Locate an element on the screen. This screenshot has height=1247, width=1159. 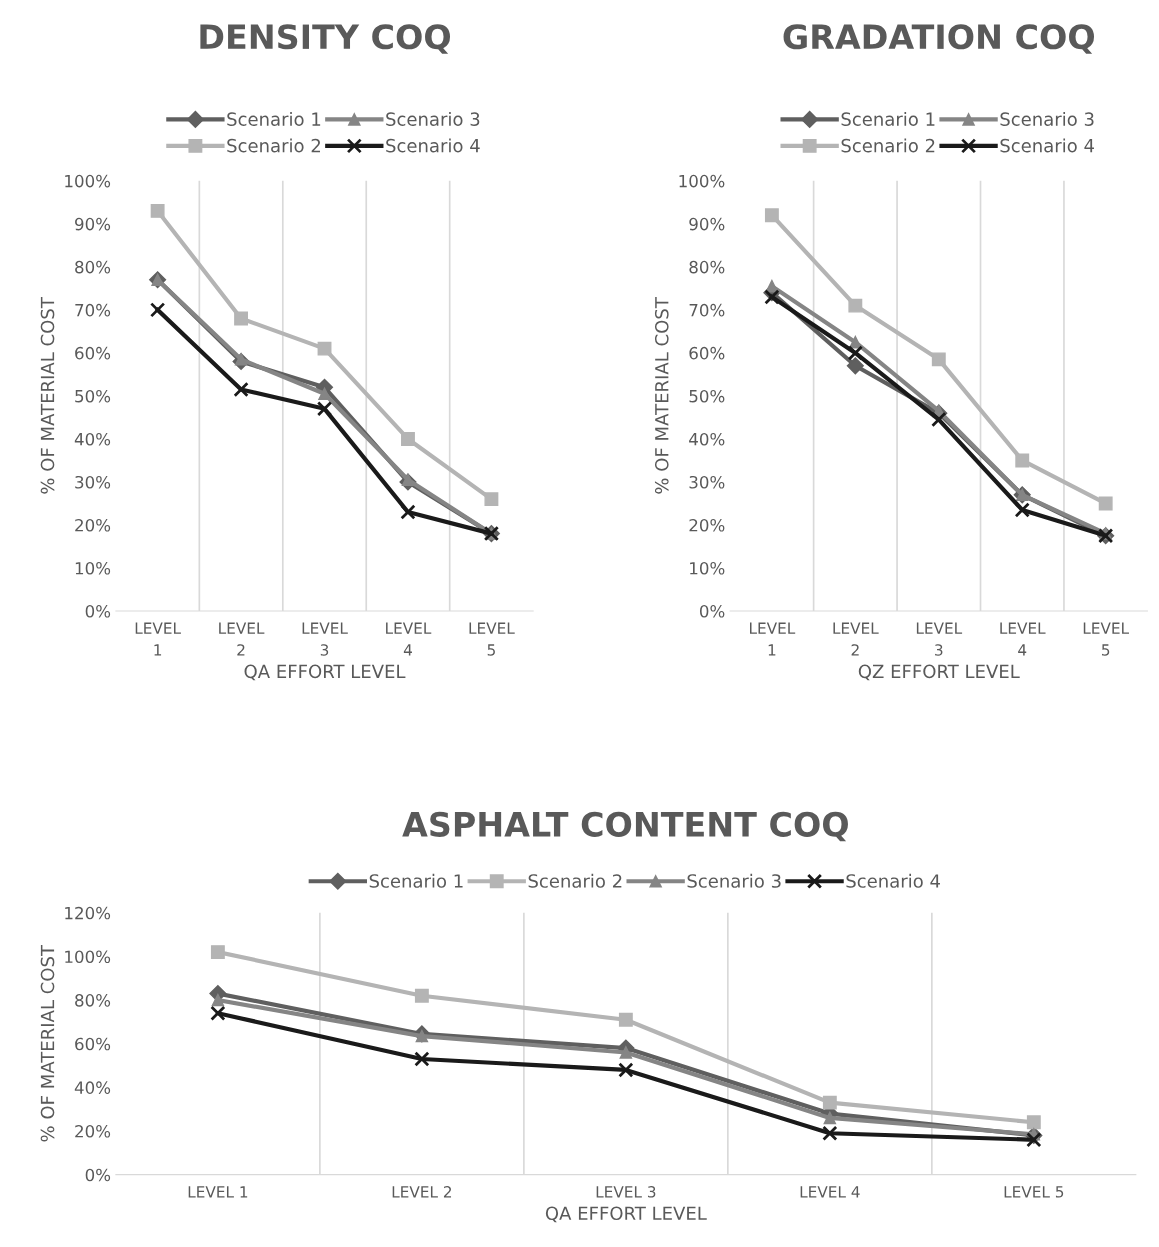
chart-title: DENSITY COQ is located at coordinates (325, 39).